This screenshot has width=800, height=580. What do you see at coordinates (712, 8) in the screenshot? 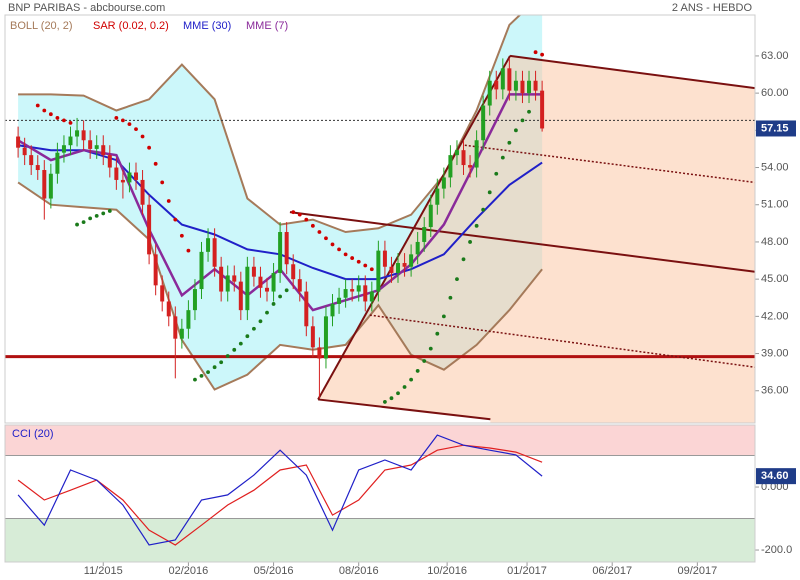
I see `chart-subtitle: 2 ANS - HEBDO` at bounding box center [712, 8].